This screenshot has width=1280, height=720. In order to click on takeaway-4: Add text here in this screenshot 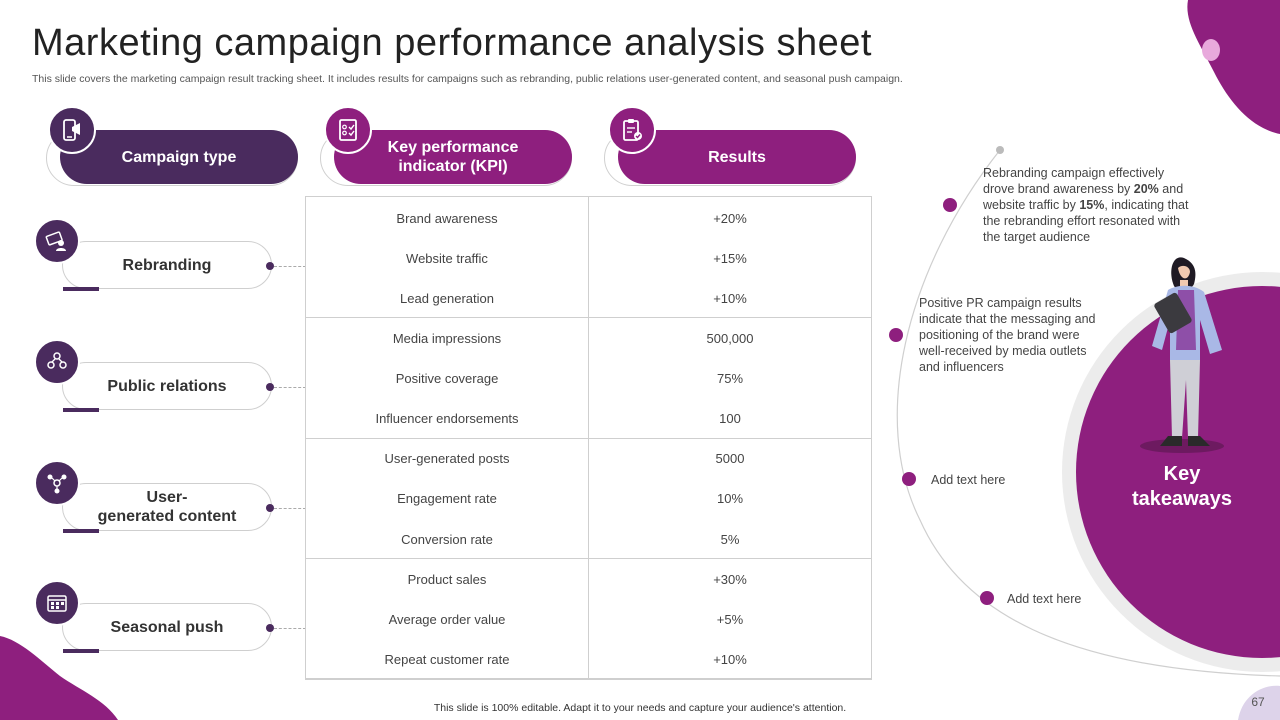, I will do `click(1044, 599)`.